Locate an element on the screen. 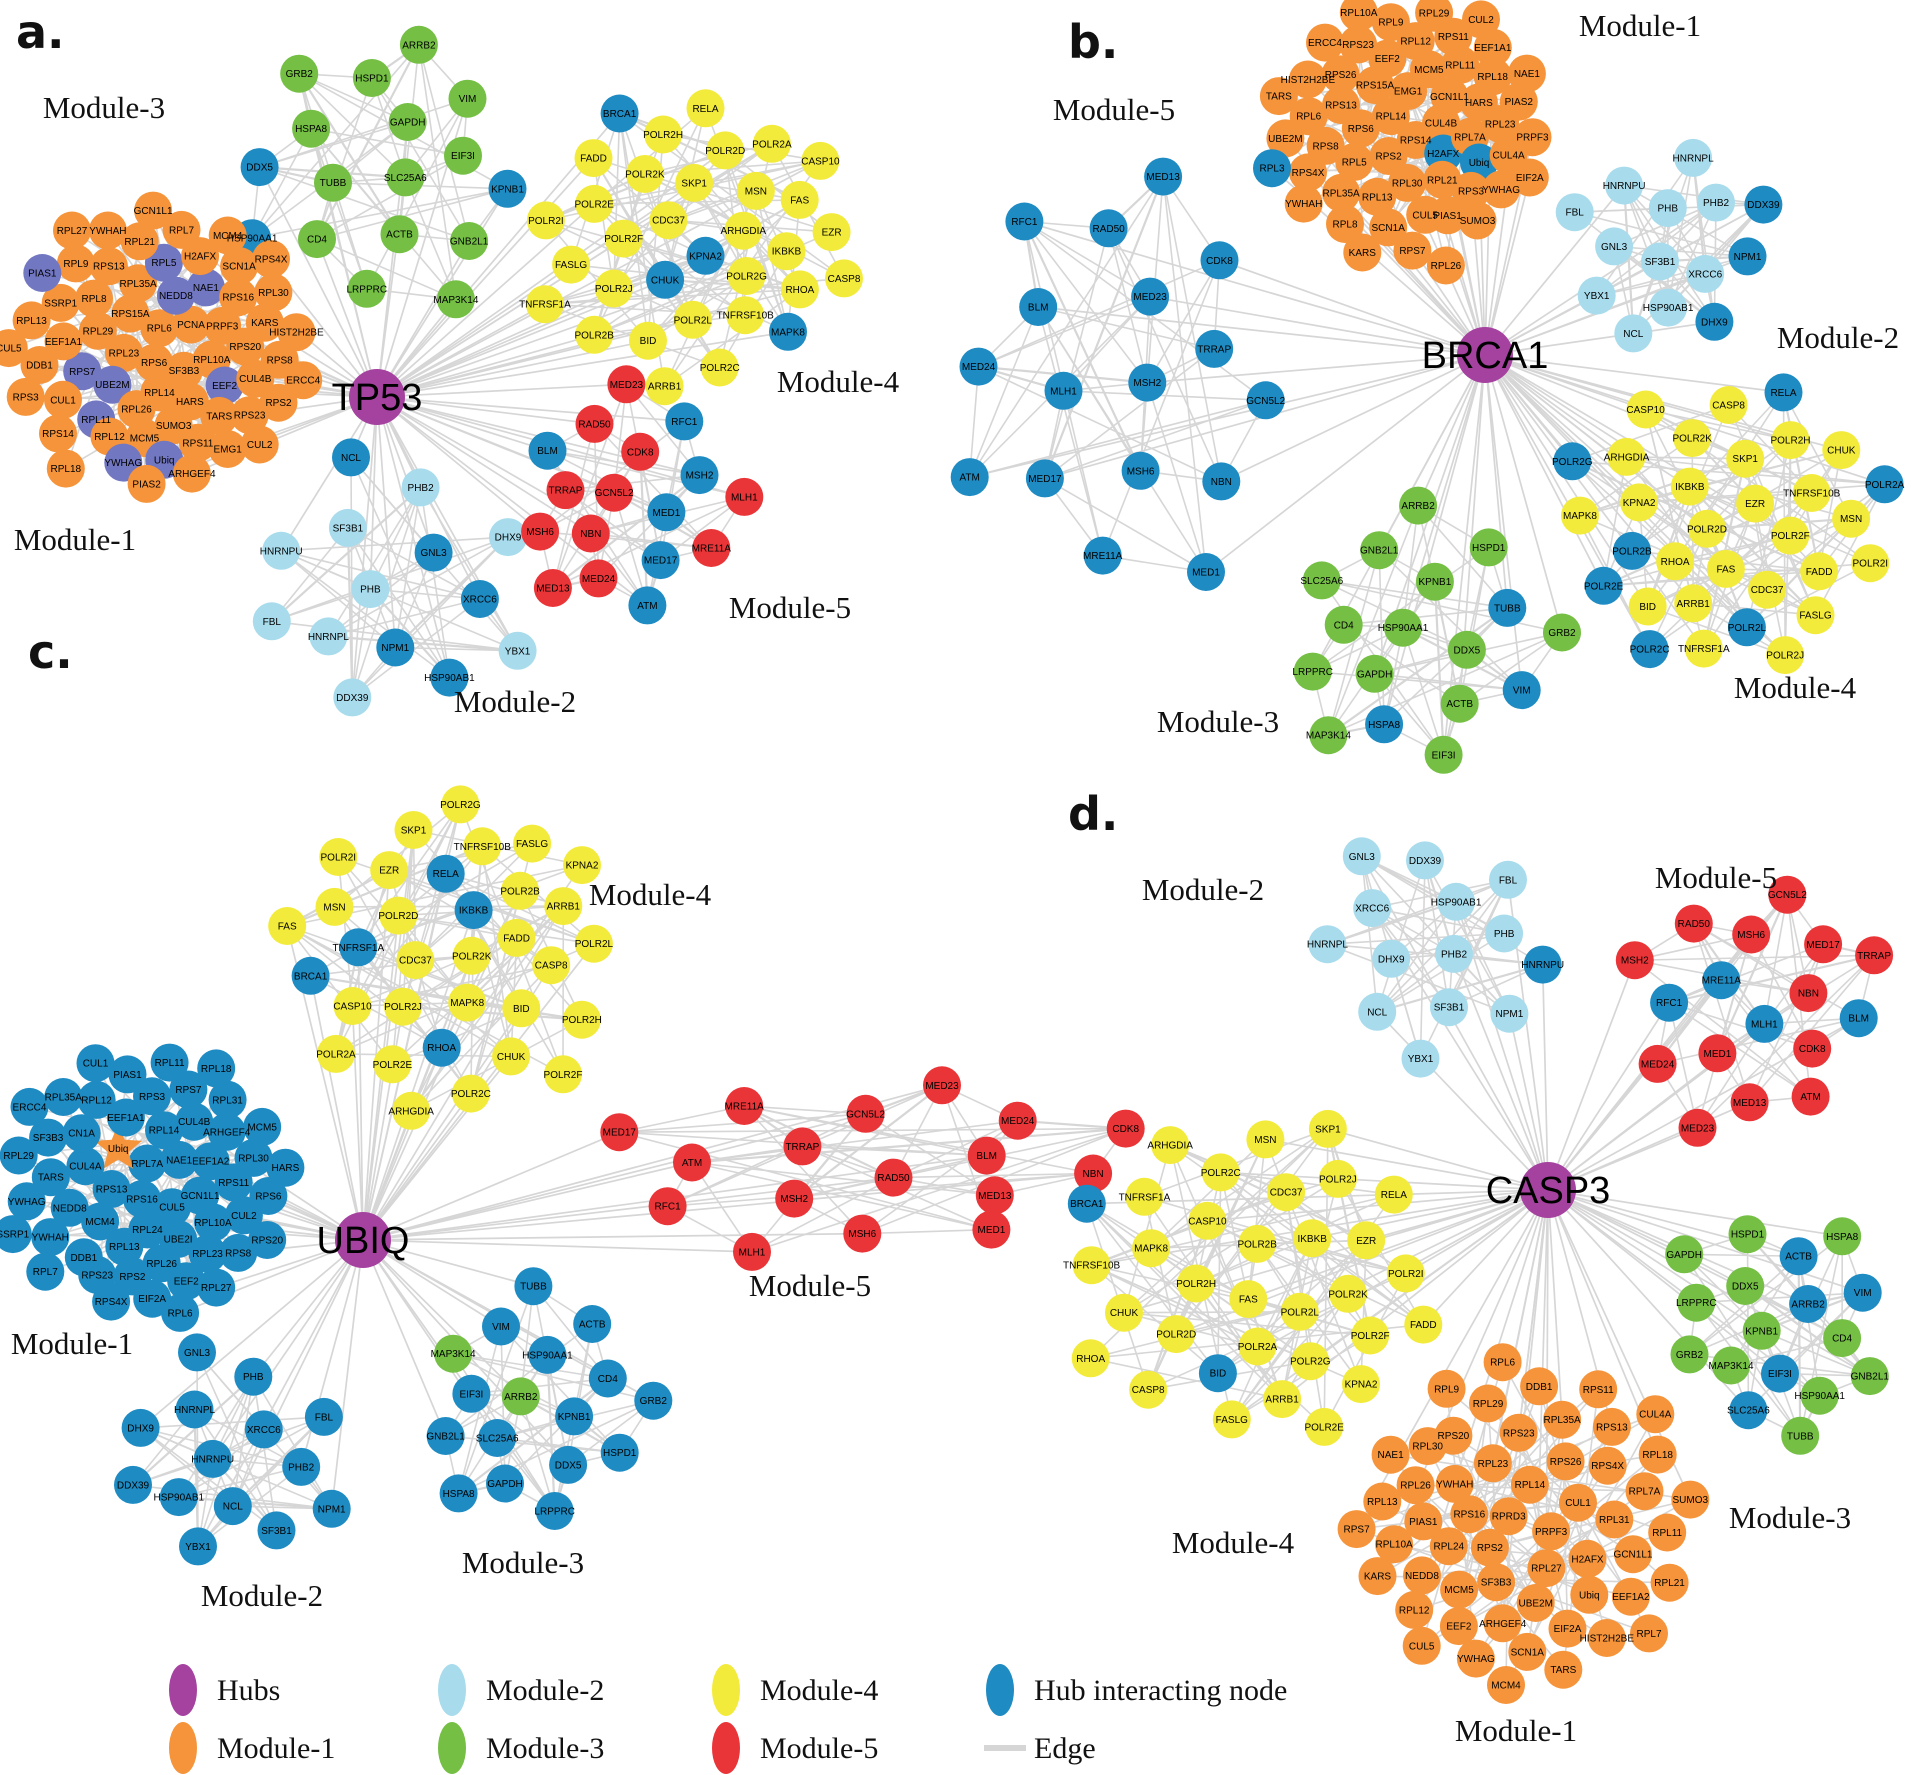 Image resolution: width=1923 pixels, height=1775 pixels. node-VIM is located at coordinates (501, 1326).